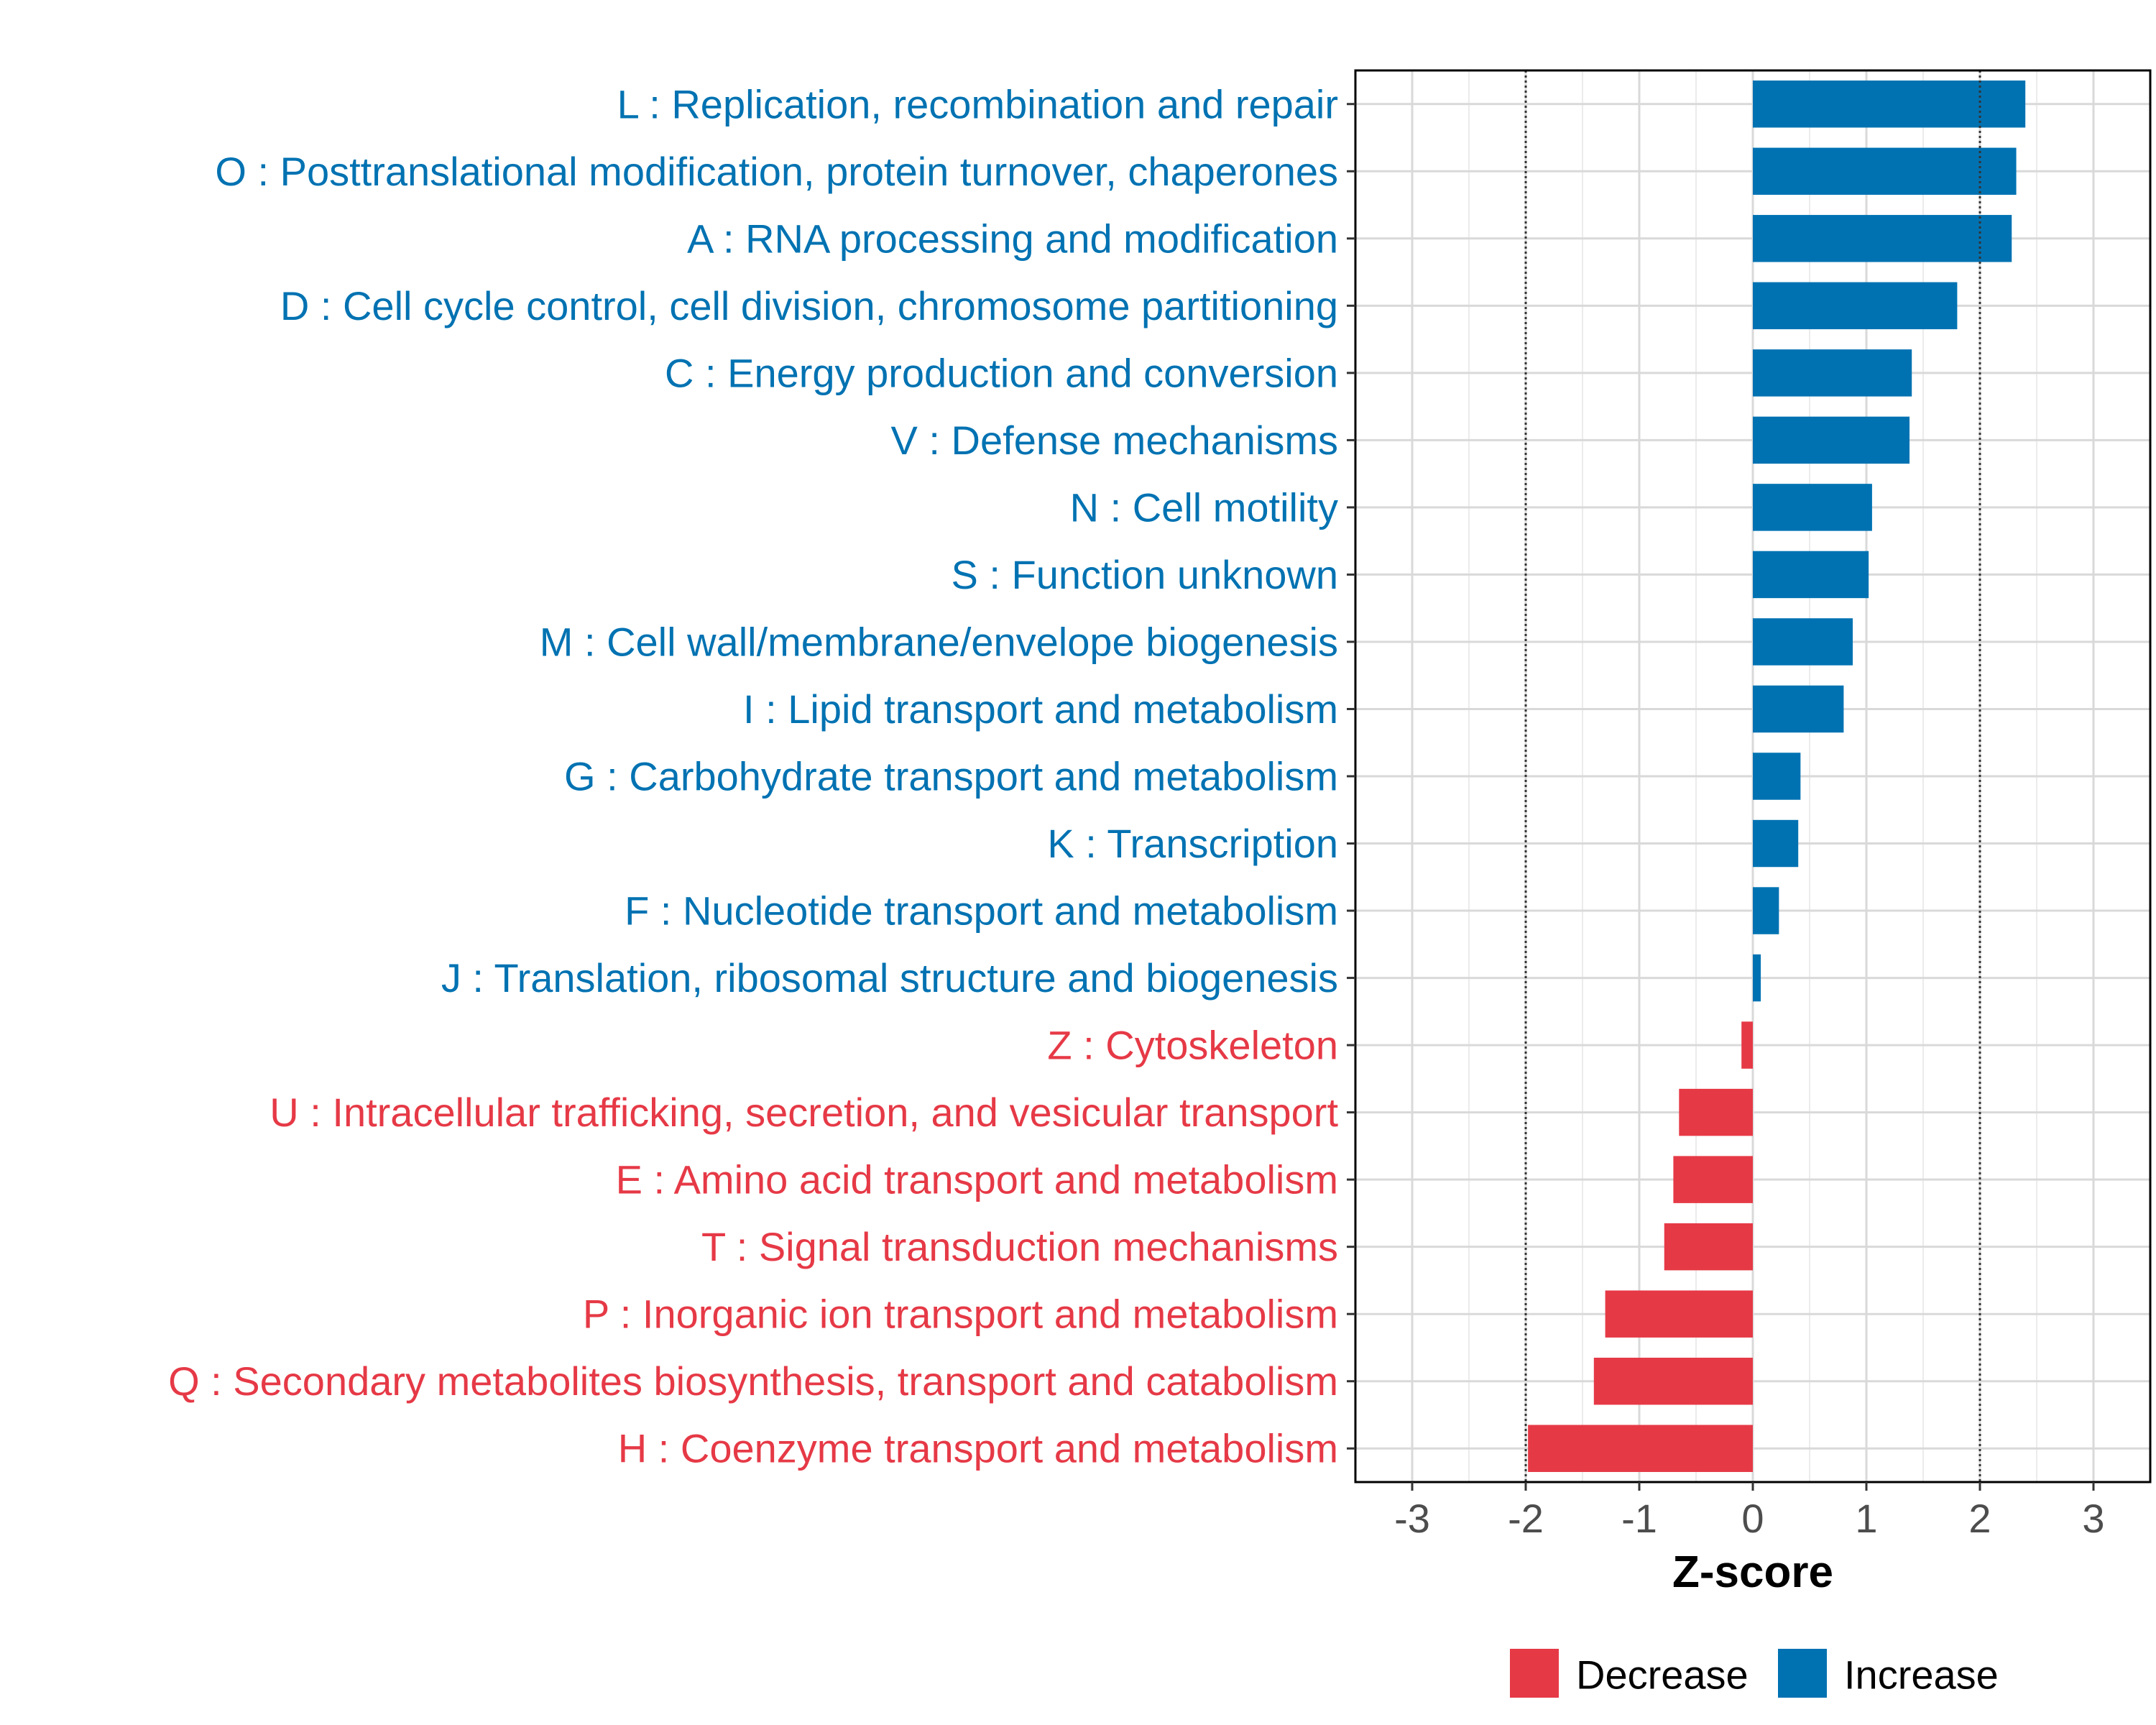 The height and width of the screenshot is (1725, 2156). Describe the element at coordinates (1144, 574) in the screenshot. I see `y-tick-label: S : Function unknown` at that location.